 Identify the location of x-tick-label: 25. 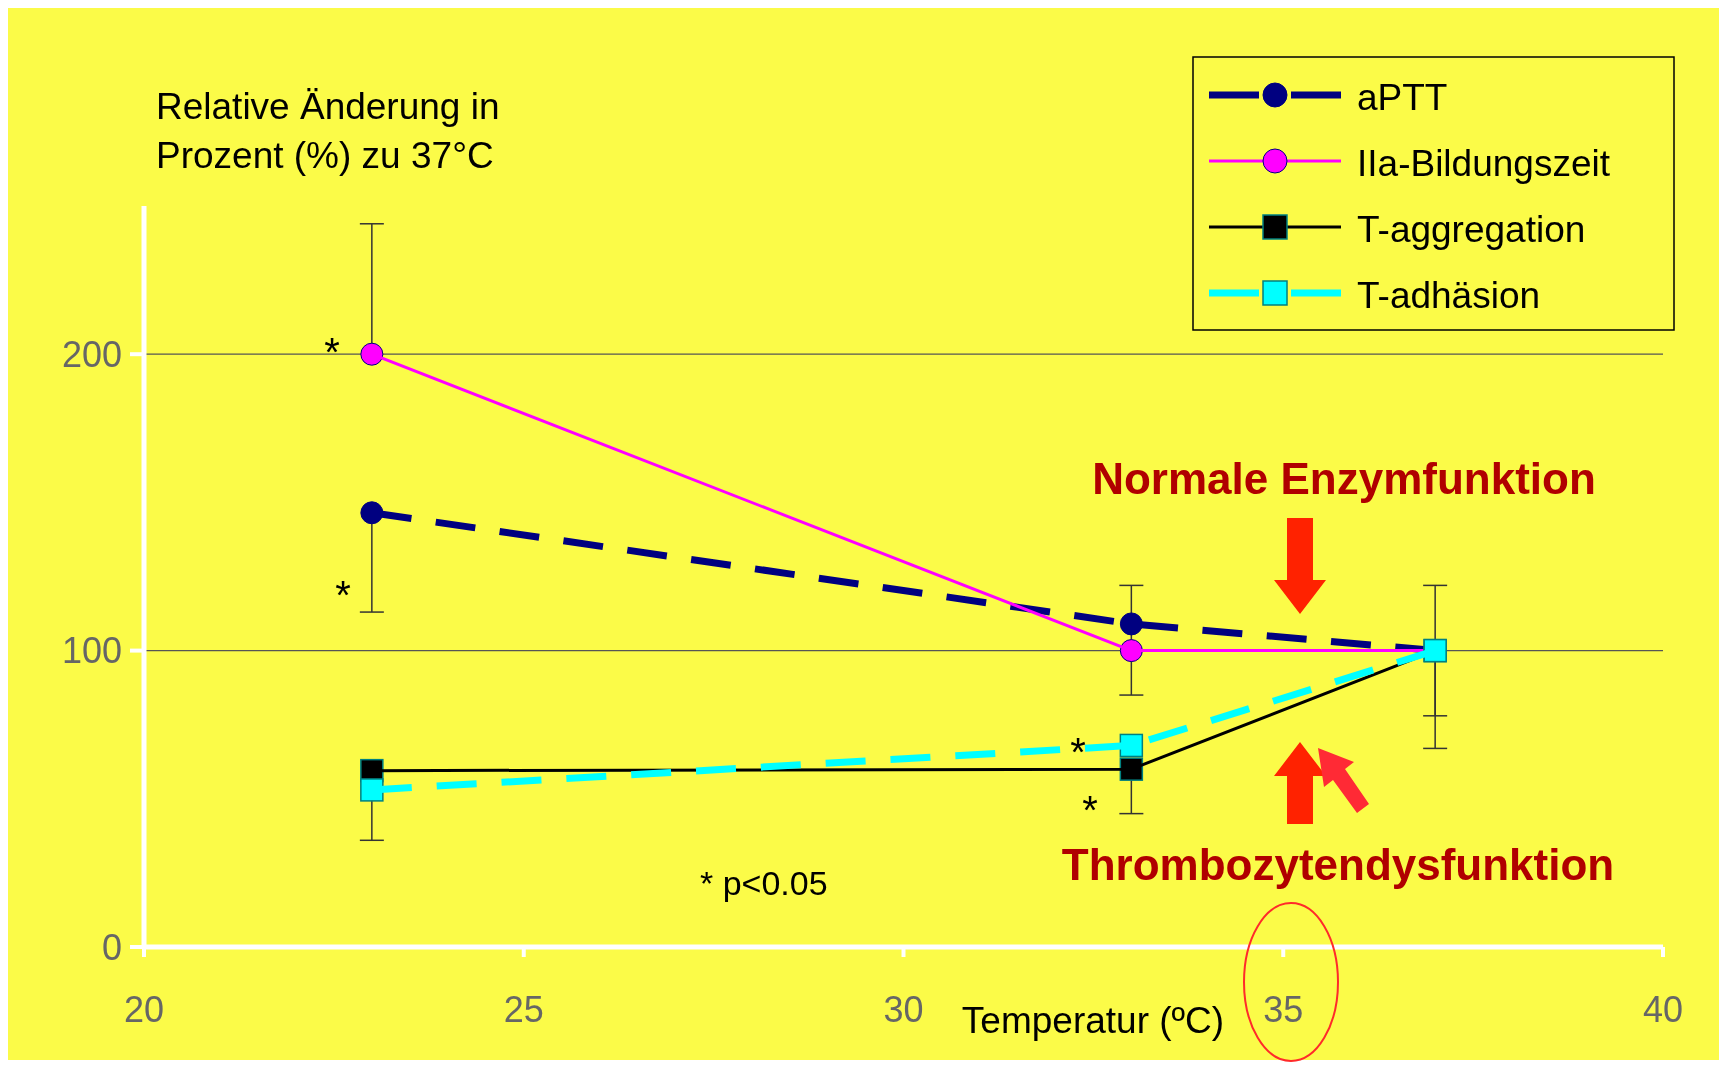
(523, 1009).